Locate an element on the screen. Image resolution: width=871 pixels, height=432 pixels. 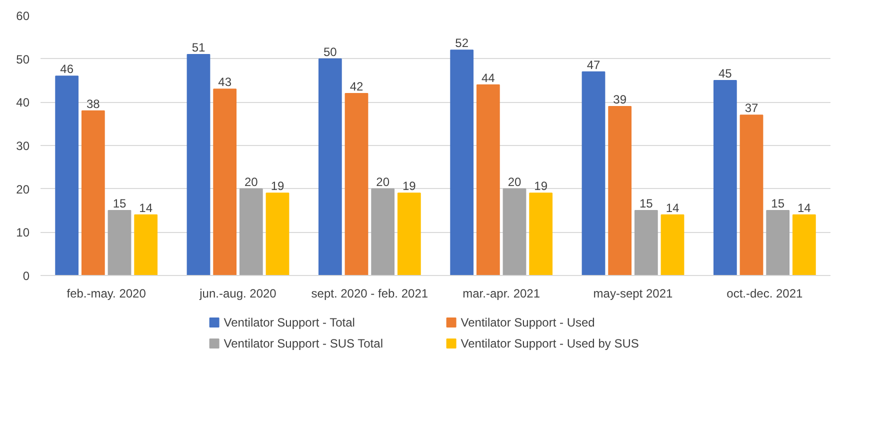
data-label: 46 is located at coordinates (67, 69).